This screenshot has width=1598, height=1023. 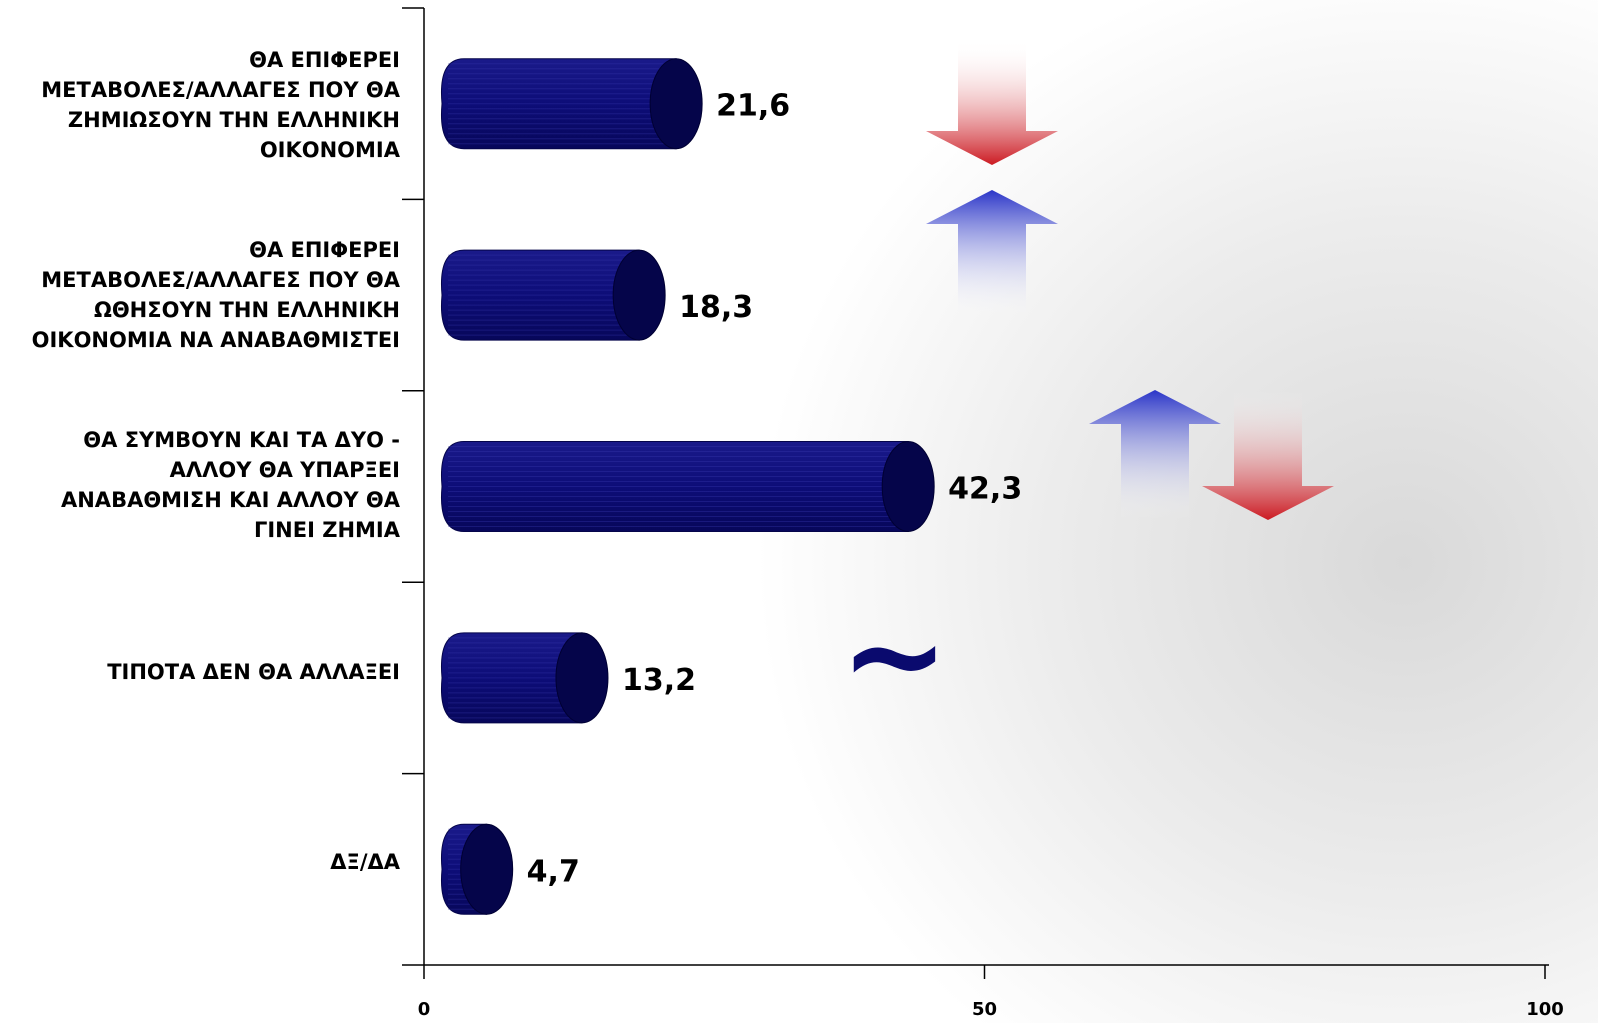 I want to click on category-label: ΔΞ/ΔΑ, so click(x=365, y=862).